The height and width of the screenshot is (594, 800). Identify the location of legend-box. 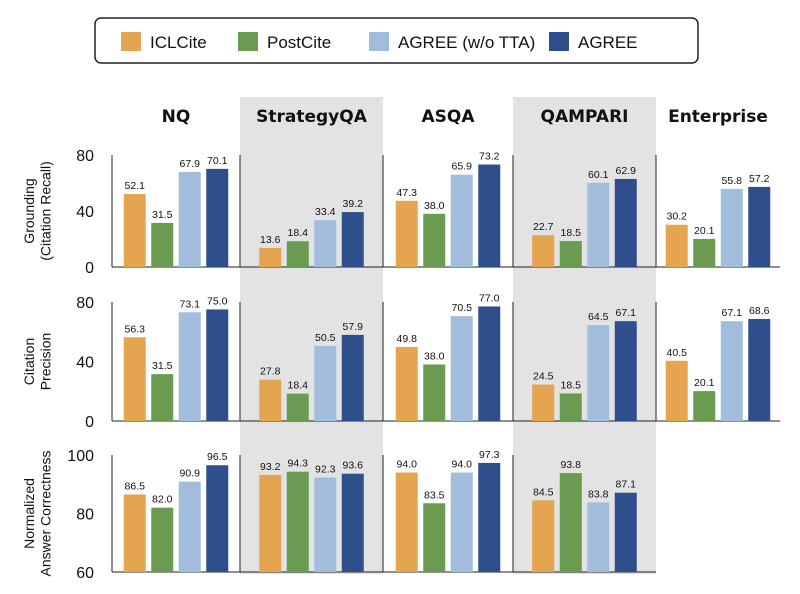
(396, 40).